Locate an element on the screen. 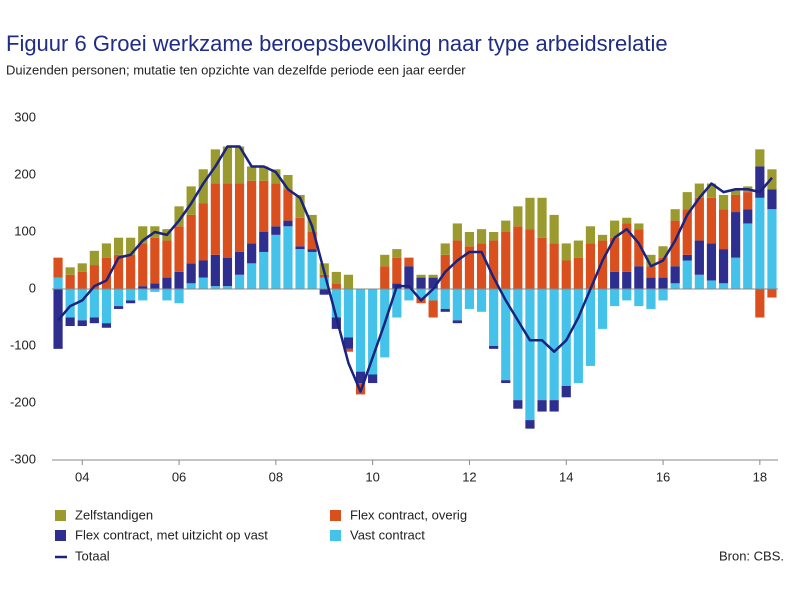 The height and width of the screenshot is (606, 800). y-tick-label: -100 is located at coordinates (23, 344).